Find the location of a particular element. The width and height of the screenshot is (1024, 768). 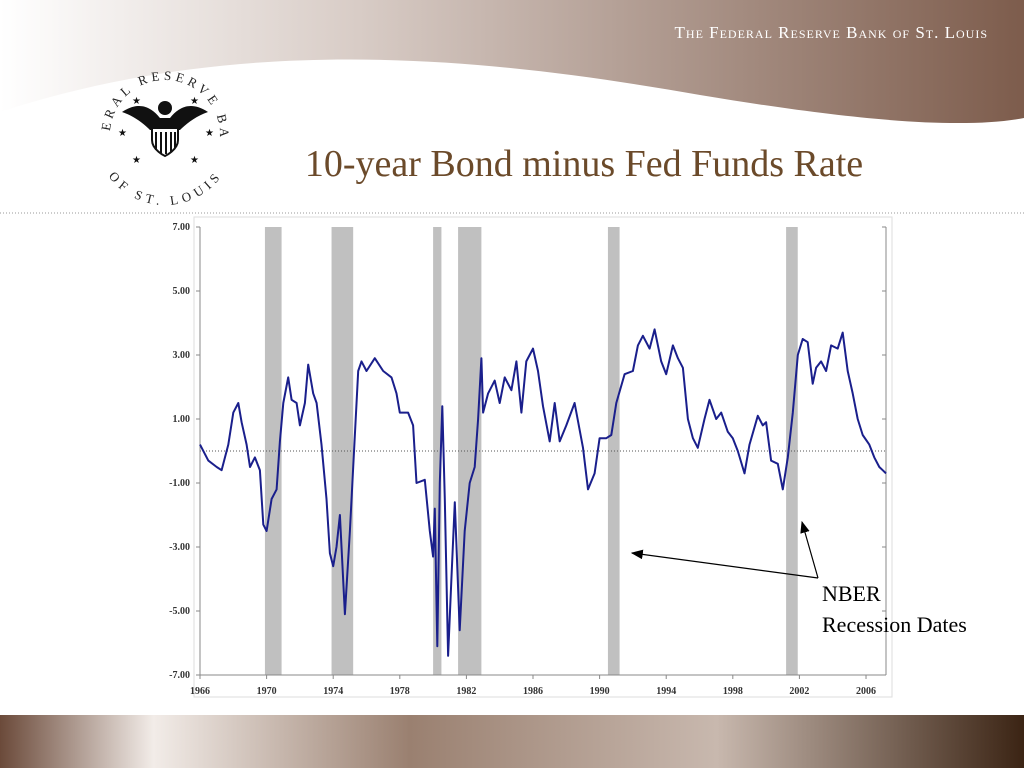

annotation: NBER is located at coordinates (851, 593).